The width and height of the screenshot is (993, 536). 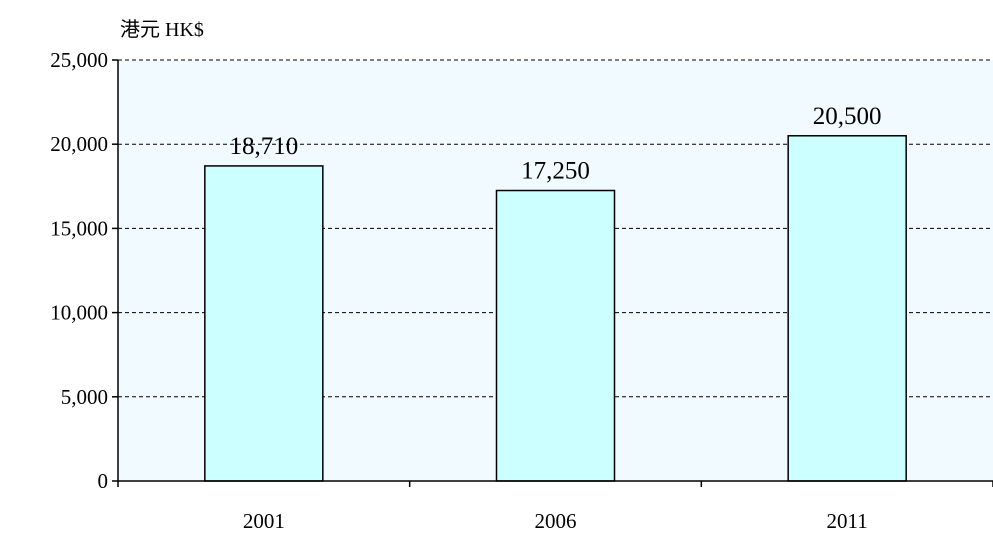 I want to click on x-tick-label: 2006, so click(x=556, y=521).